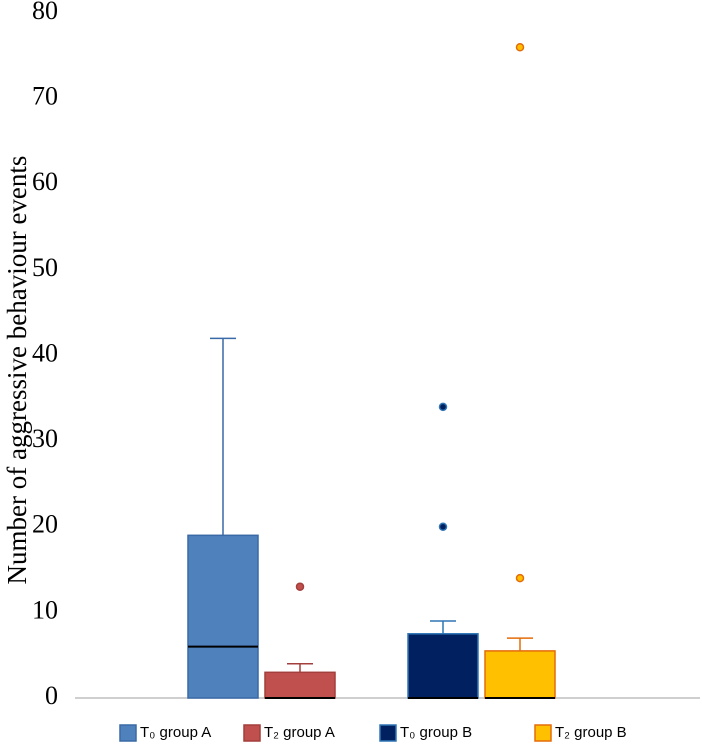 Image resolution: width=702 pixels, height=752 pixels. What do you see at coordinates (45, 438) in the screenshot?
I see `y-tick-label: 30` at bounding box center [45, 438].